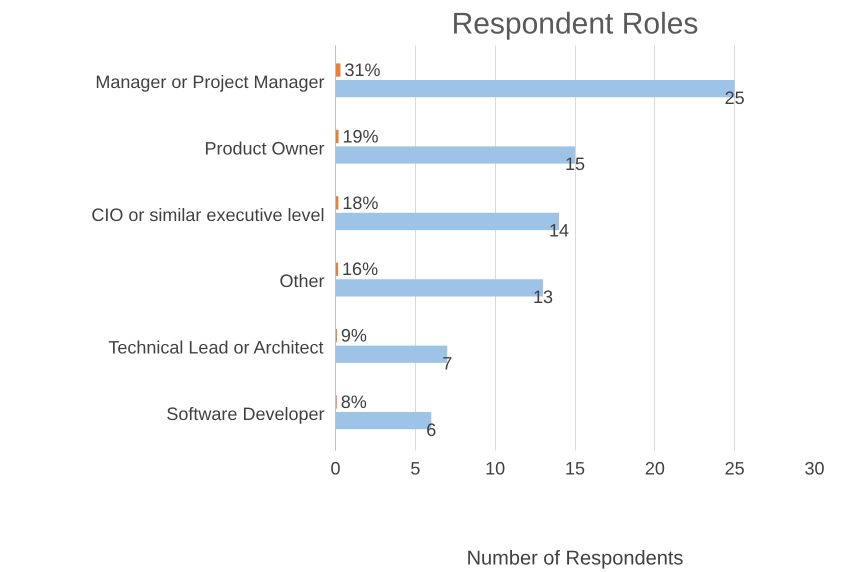  What do you see at coordinates (495, 468) in the screenshot?
I see `x-tick-label: 10` at bounding box center [495, 468].